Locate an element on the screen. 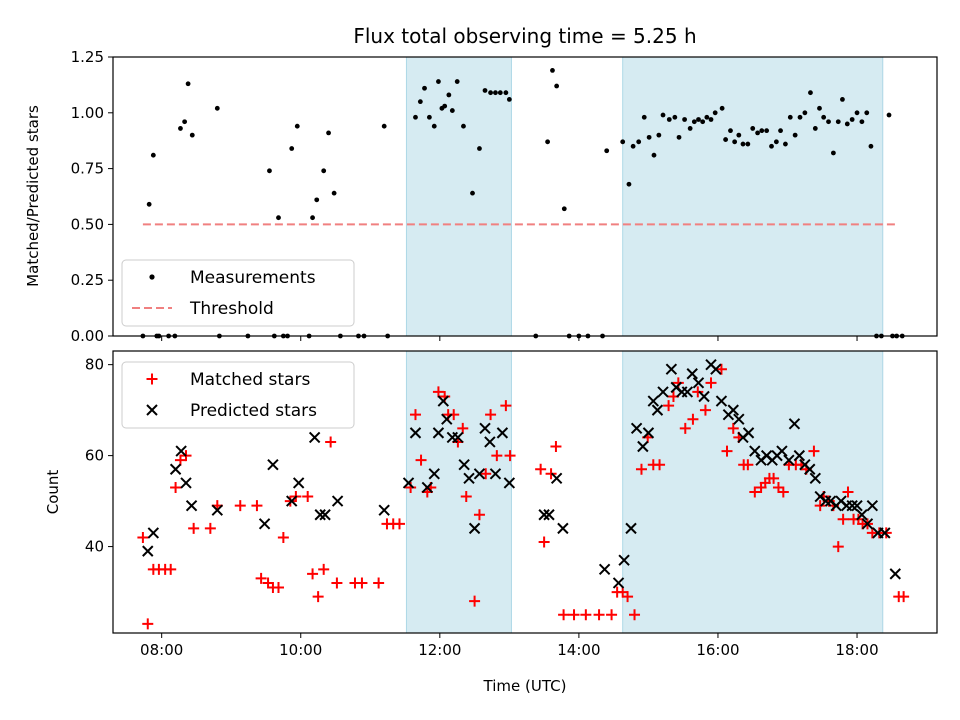  legend-entry-label: Predicted stars is located at coordinates (253, 411).